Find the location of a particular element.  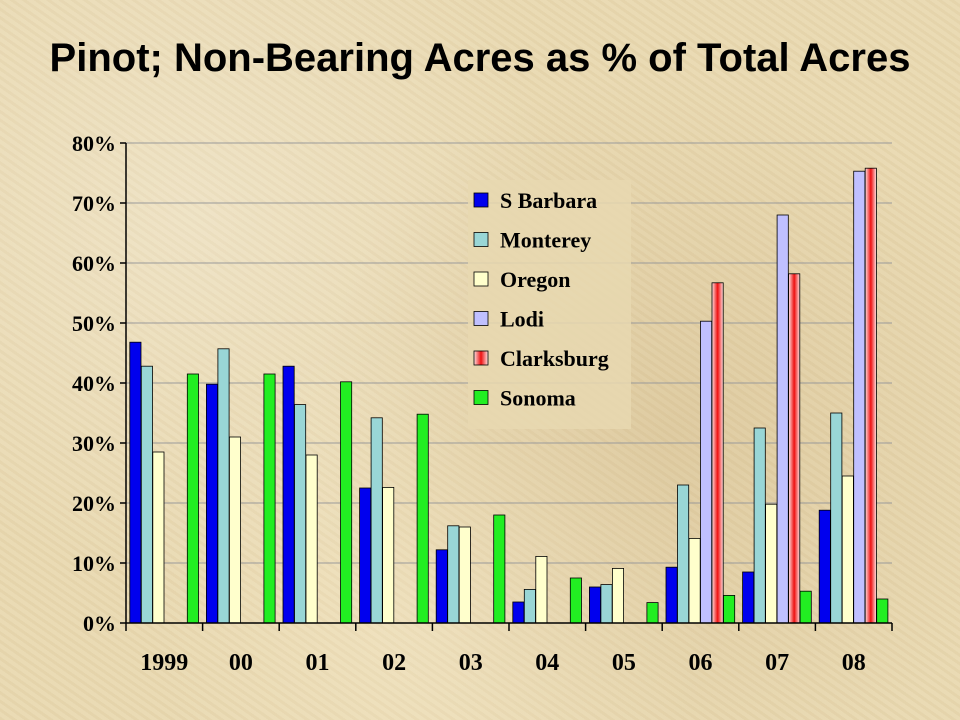

x-tick-label: 07 is located at coordinates (777, 663).